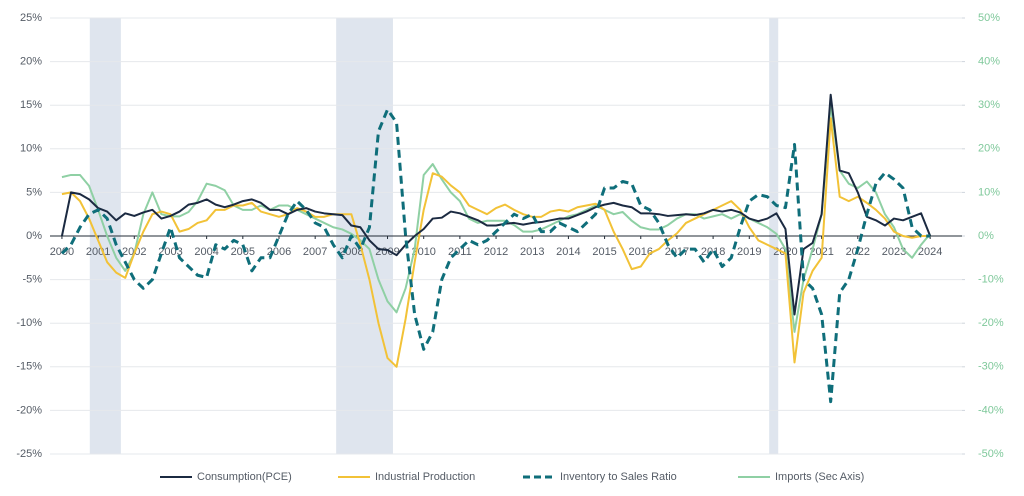 The width and height of the screenshot is (1024, 496). I want to click on y2-tick-label: 50%, so click(989, 18).